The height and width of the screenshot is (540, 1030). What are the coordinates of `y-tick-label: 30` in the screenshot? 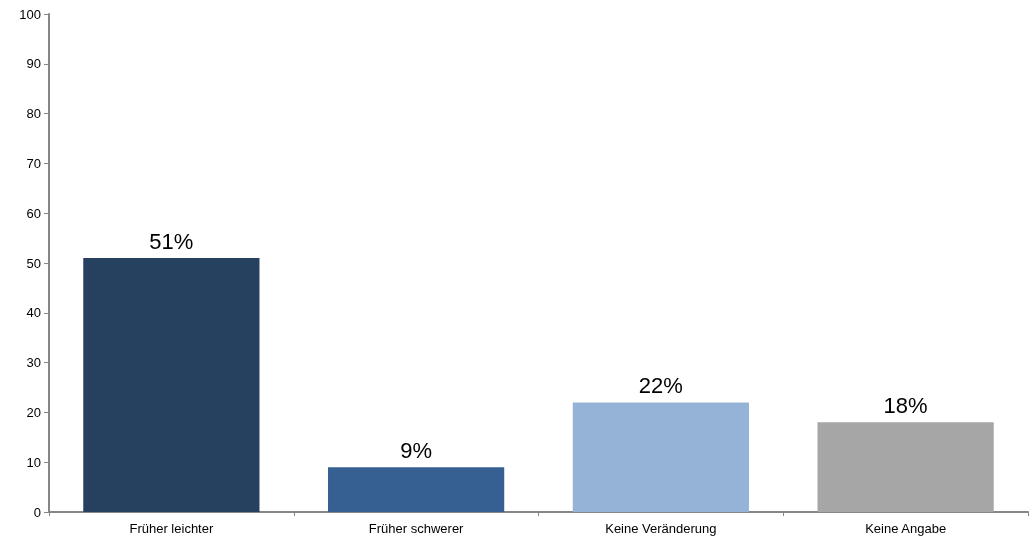 It's located at (33, 363).